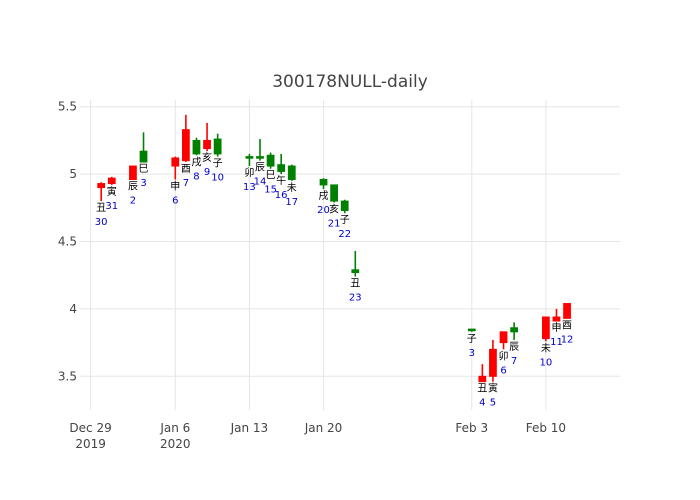 The image size is (700, 500). Describe the element at coordinates (73, 174) in the screenshot. I see `y-tick-label: 5` at that location.